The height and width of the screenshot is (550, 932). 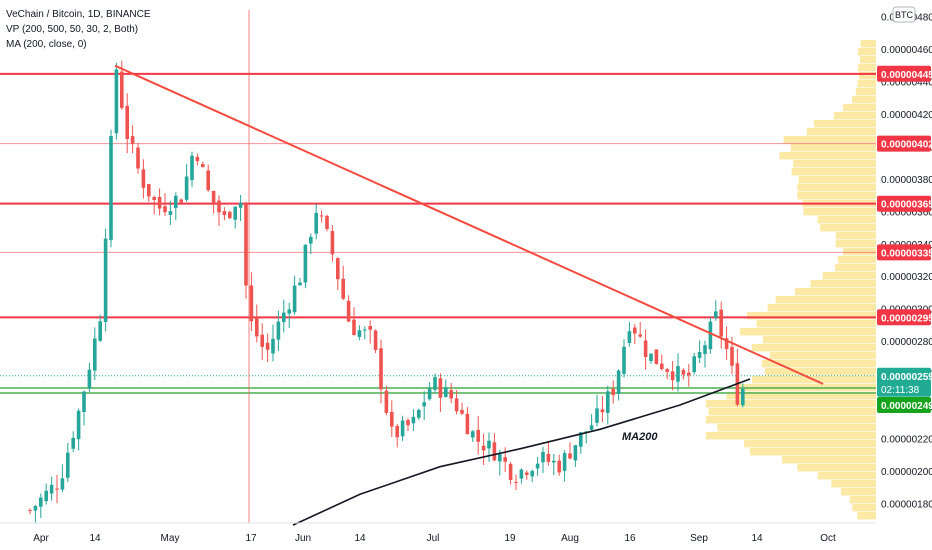 I want to click on y-tick-label: 0.00000280, so click(x=906, y=342).